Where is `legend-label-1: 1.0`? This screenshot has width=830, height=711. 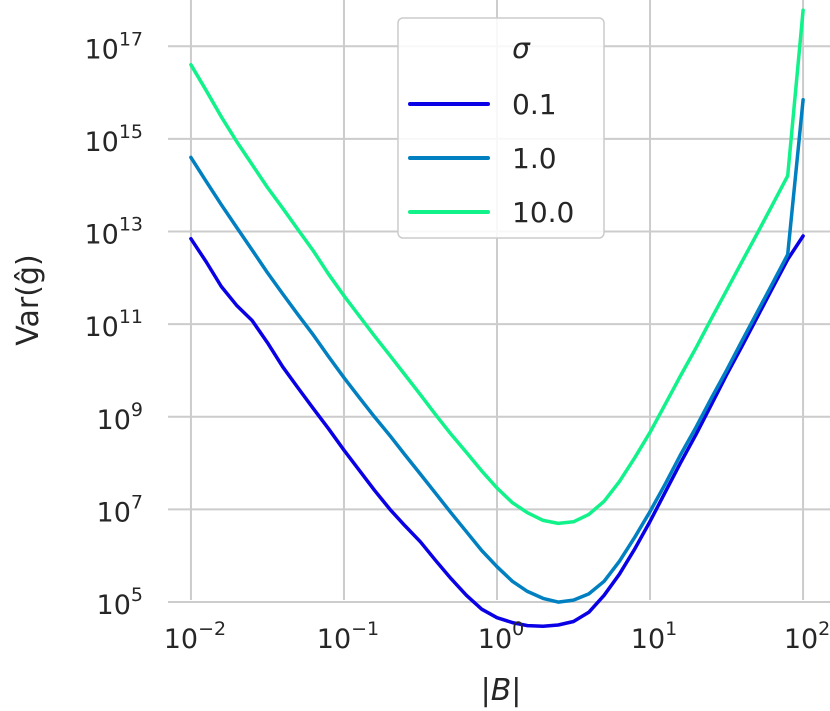
legend-label-1: 1.0 is located at coordinates (534, 158).